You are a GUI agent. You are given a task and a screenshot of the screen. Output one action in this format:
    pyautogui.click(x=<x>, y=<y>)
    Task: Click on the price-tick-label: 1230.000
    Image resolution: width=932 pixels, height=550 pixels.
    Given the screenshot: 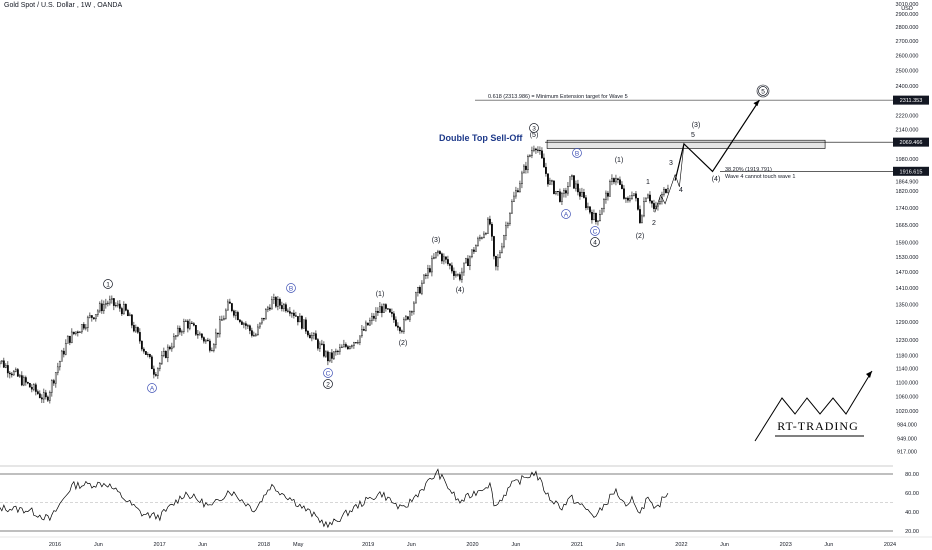 What is the action you would take?
    pyautogui.click(x=907, y=341)
    